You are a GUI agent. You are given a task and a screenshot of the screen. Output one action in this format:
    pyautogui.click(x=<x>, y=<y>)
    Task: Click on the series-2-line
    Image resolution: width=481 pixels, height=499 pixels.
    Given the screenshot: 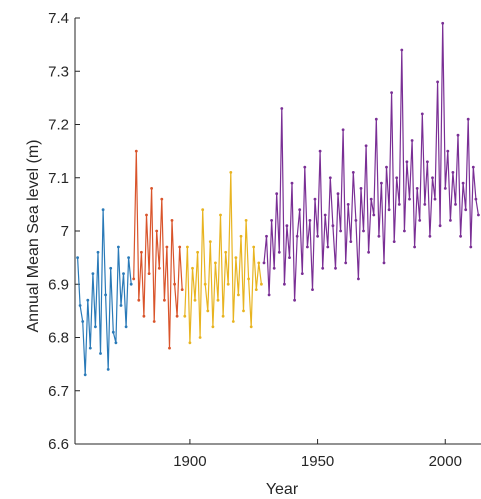 What is the action you would take?
    pyautogui.click(x=158, y=249)
    